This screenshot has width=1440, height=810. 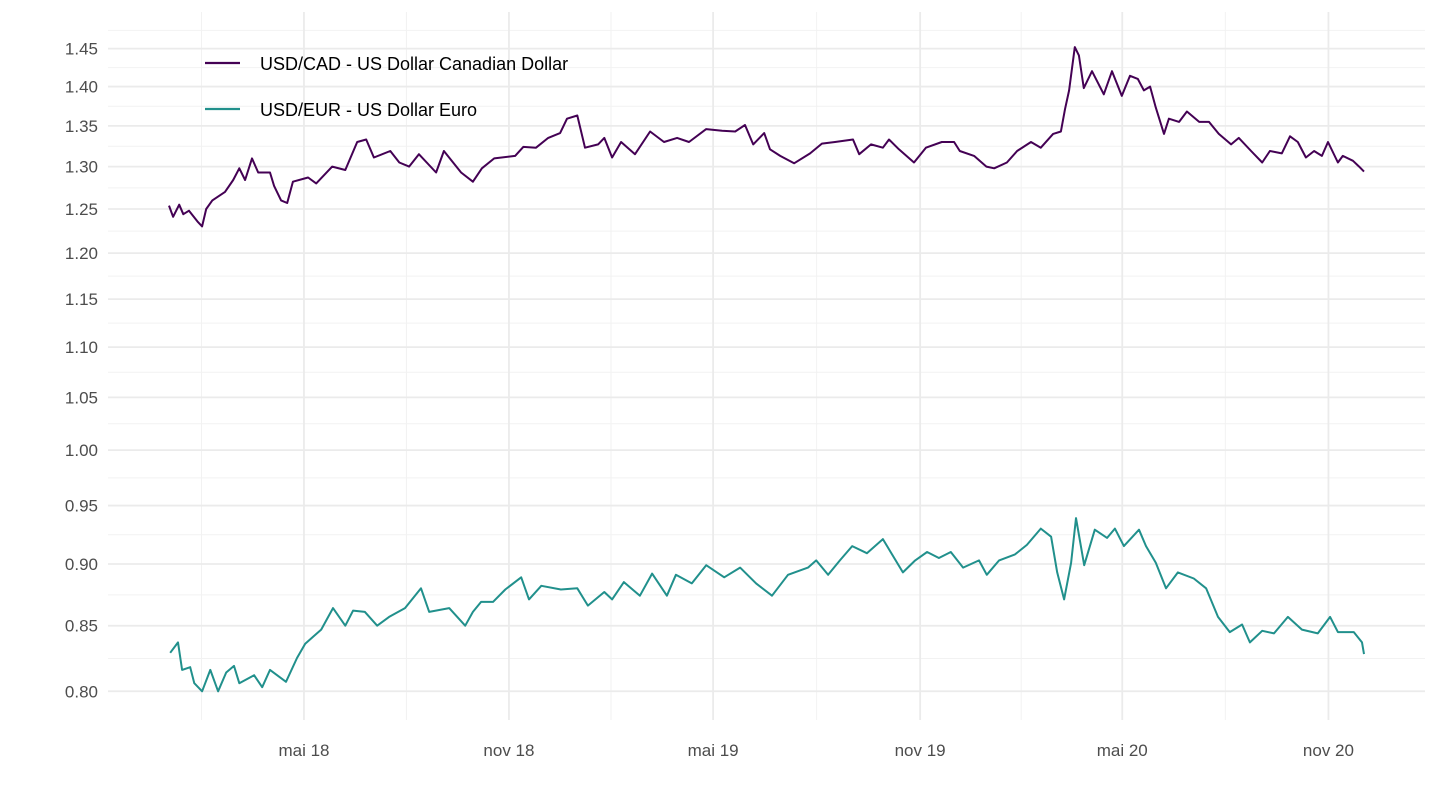 What do you see at coordinates (81, 450) in the screenshot?
I see `y-tick-label: 1.00` at bounding box center [81, 450].